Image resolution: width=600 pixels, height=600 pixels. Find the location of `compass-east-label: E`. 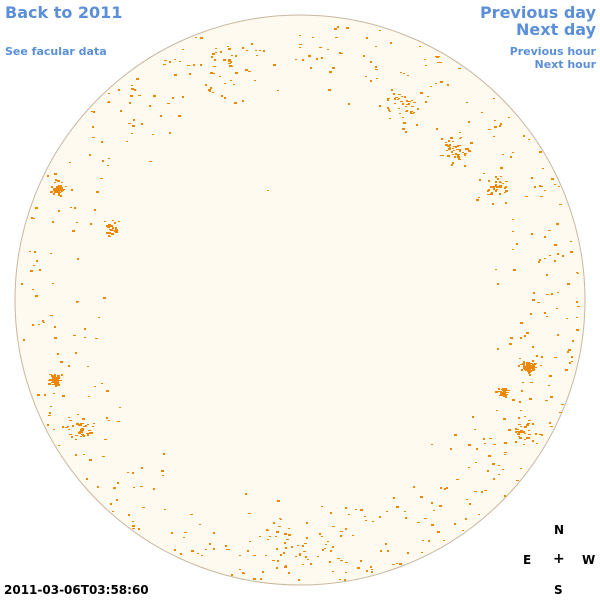

compass-east-label: E is located at coordinates (527, 560).